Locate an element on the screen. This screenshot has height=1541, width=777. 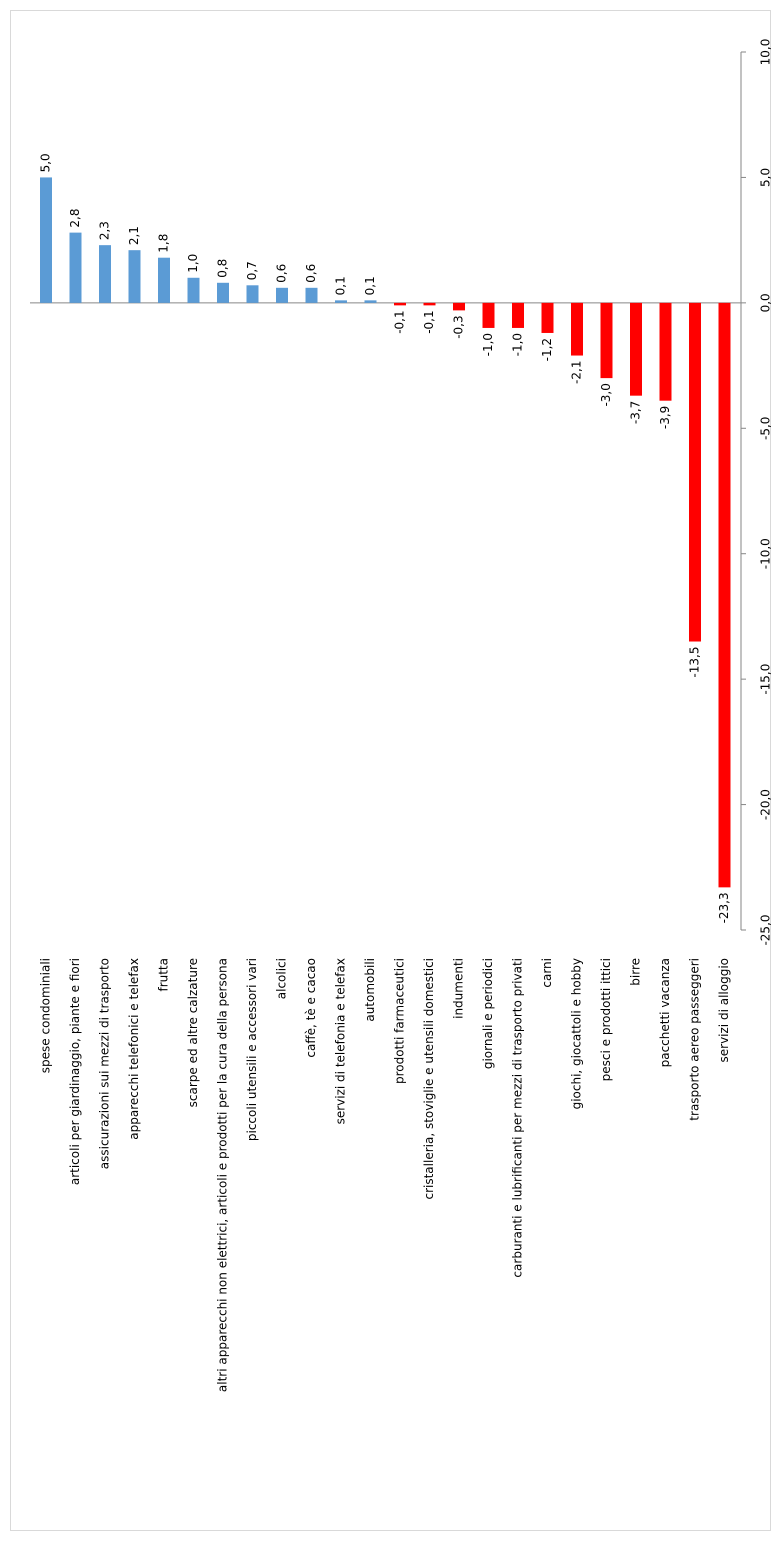
y-tick-label: -10,0 is located at coordinates (766, 553).